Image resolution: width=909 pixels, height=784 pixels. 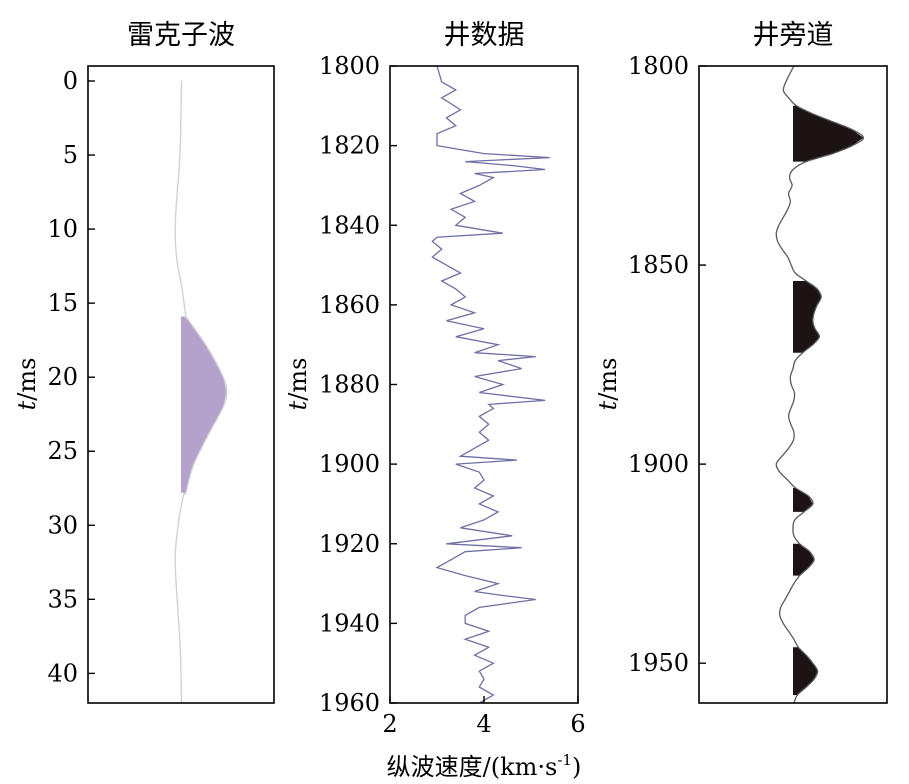 What do you see at coordinates (349, 703) in the screenshot?
I see `well-y-tick-label: 1960` at bounding box center [349, 703].